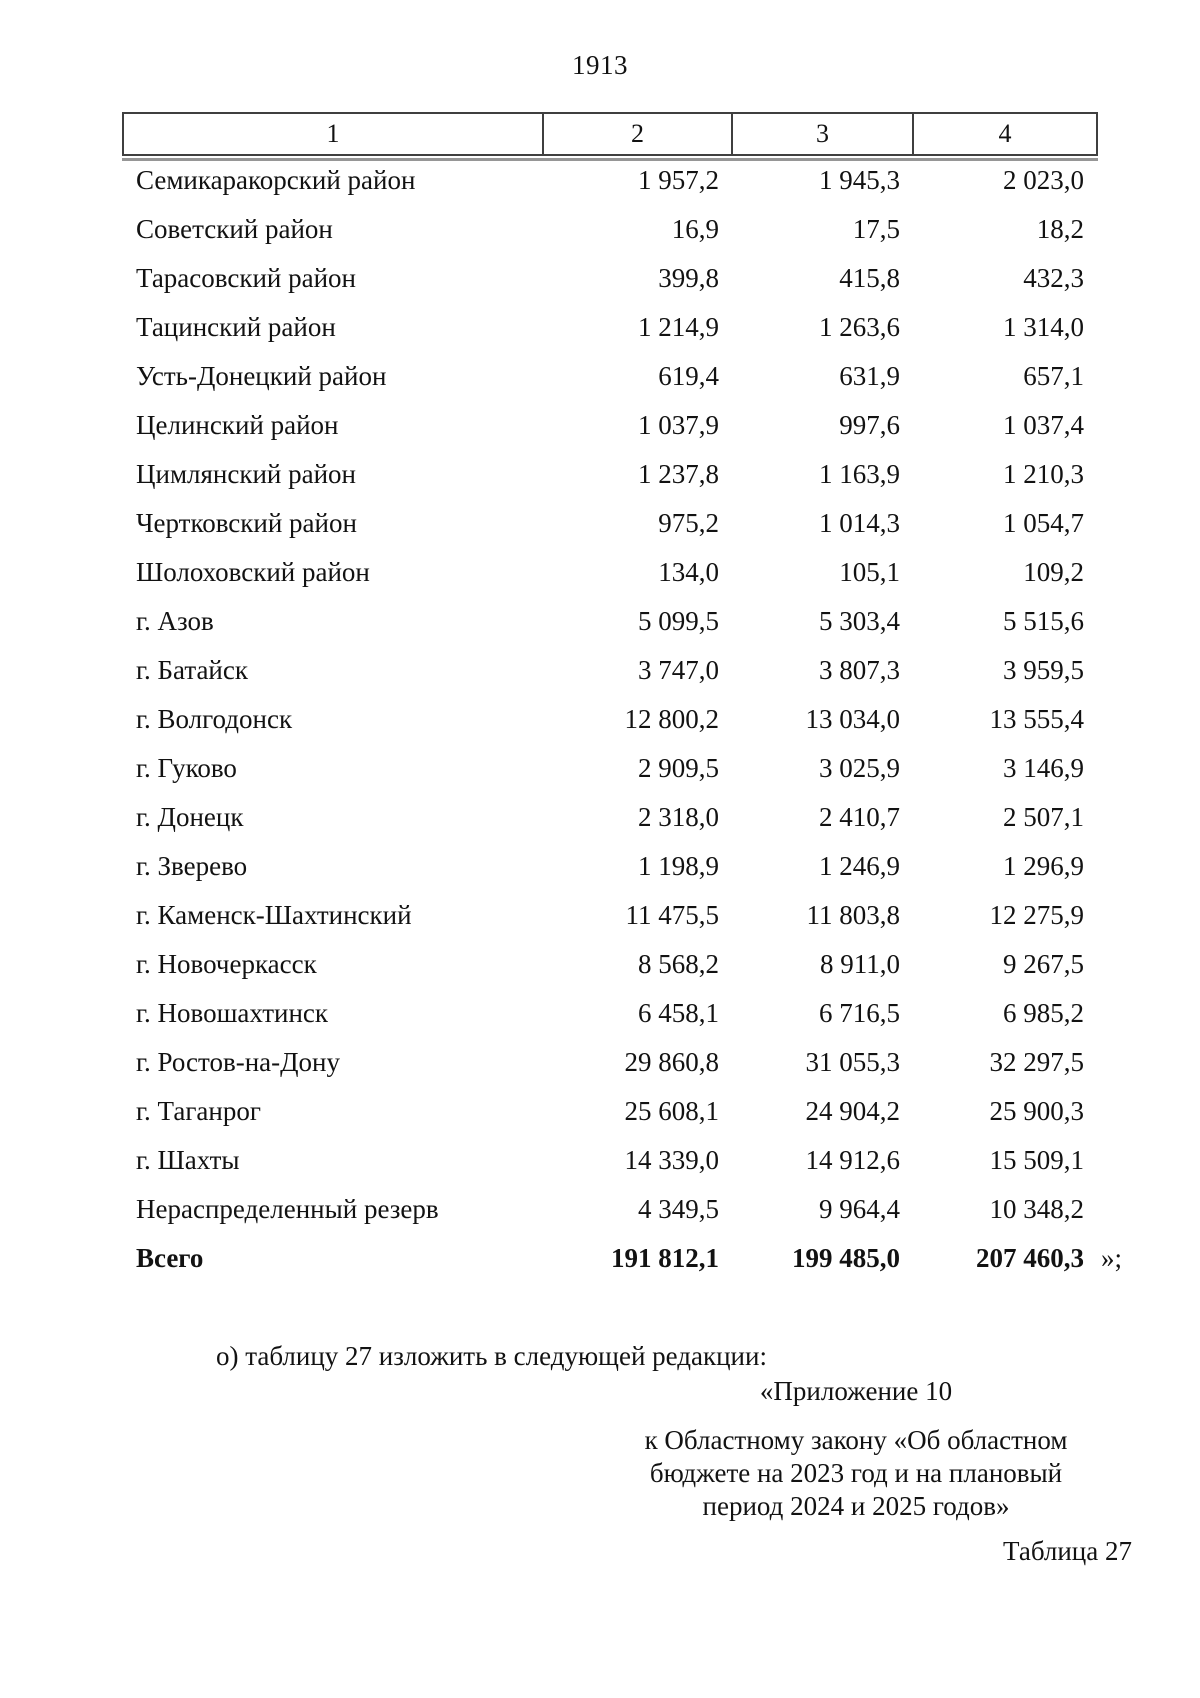 The height and width of the screenshot is (1698, 1200). What do you see at coordinates (859, 180) in the screenshot?
I see `row-value-2024: 1 945,3` at bounding box center [859, 180].